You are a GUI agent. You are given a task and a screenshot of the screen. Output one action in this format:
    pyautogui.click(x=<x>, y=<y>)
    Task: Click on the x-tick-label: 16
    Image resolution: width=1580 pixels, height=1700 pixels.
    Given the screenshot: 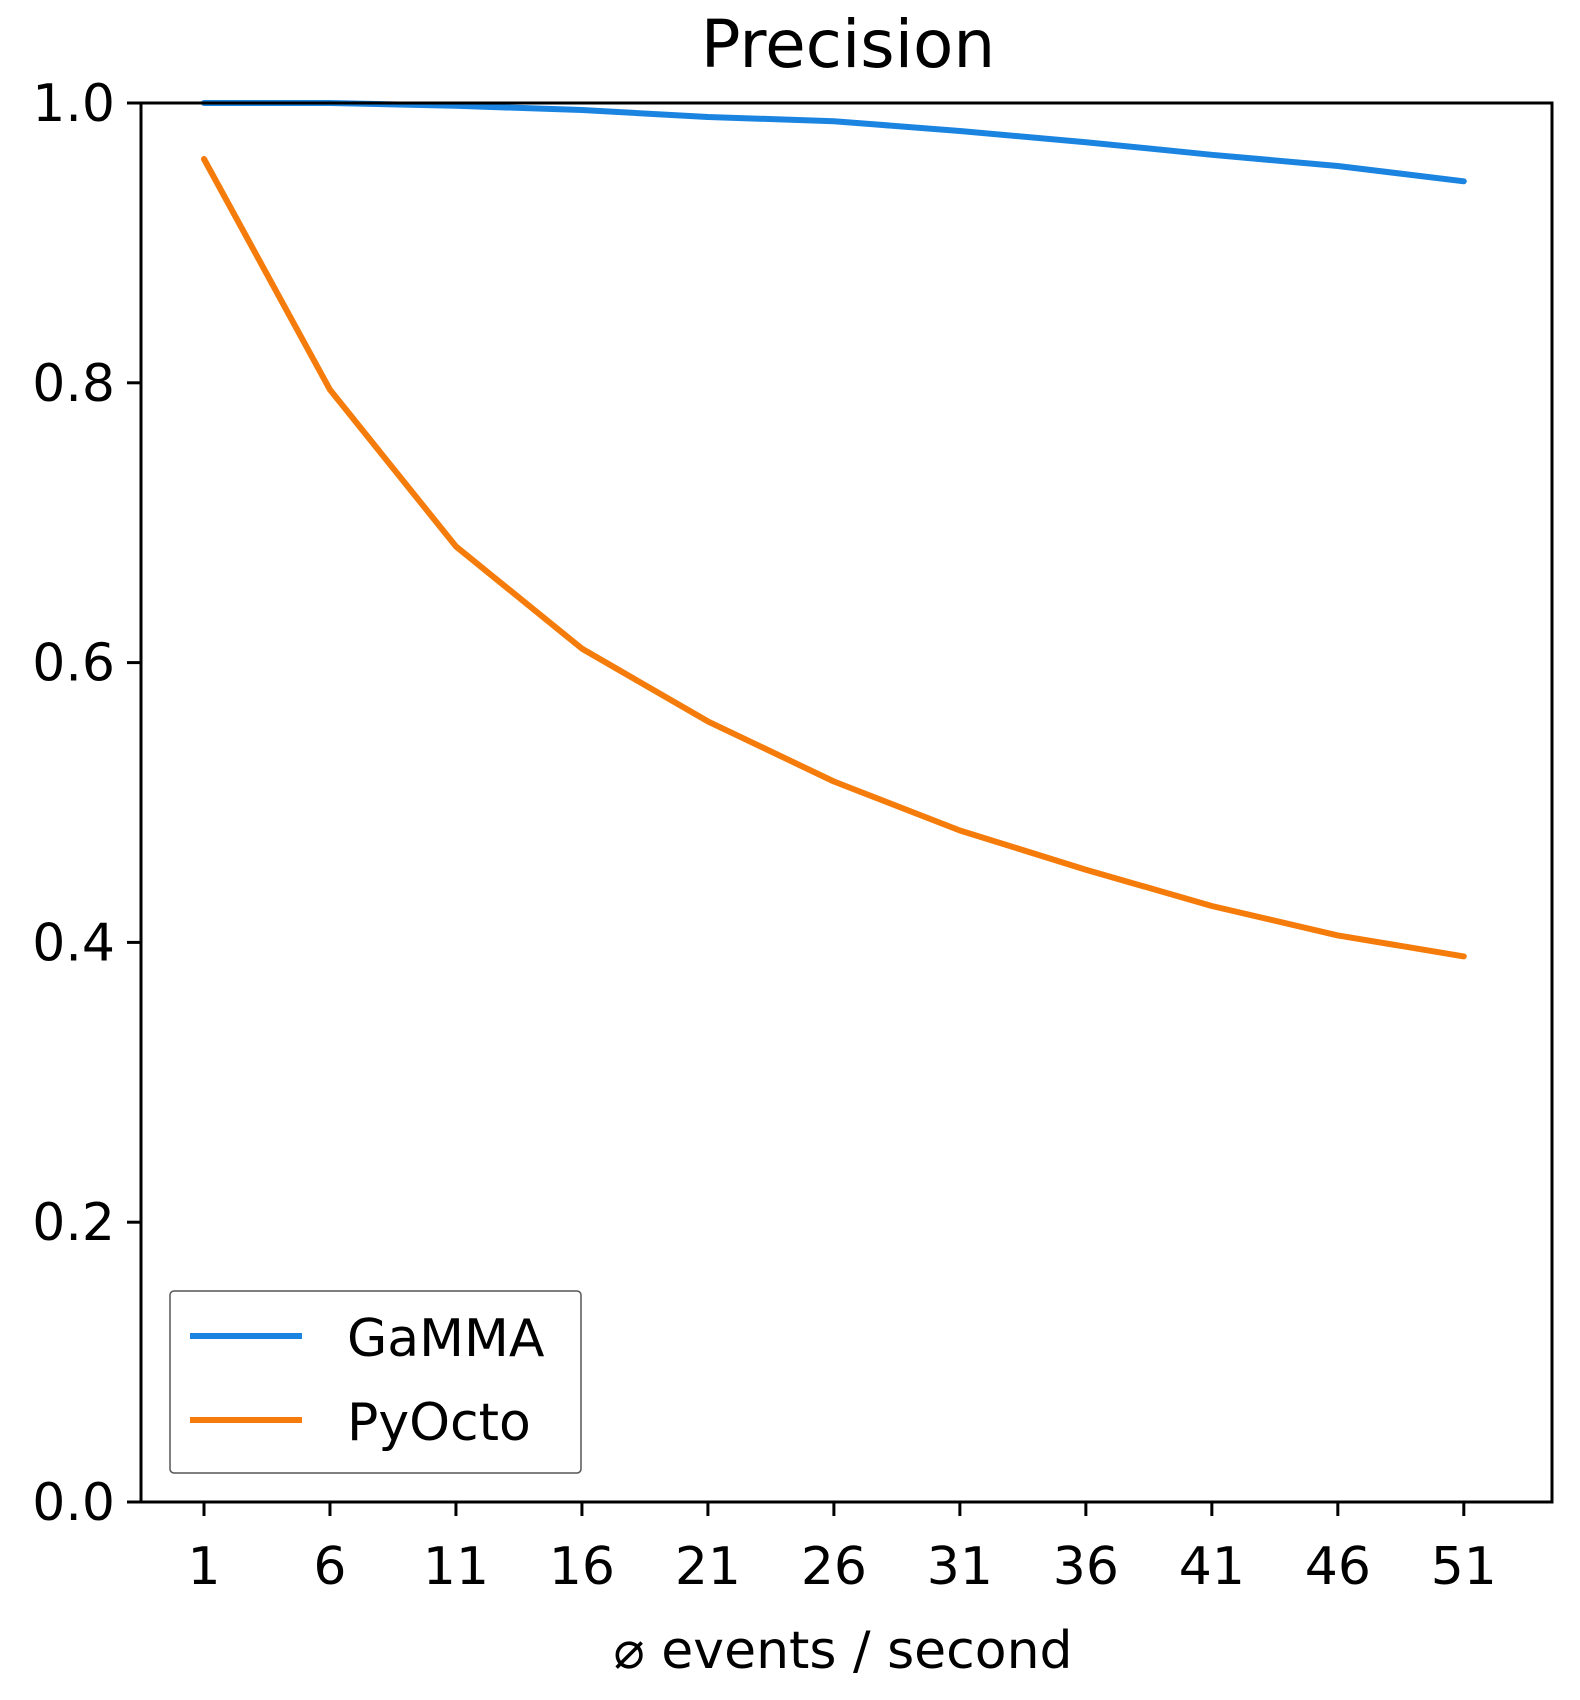 What is the action you would take?
    pyautogui.click(x=582, y=1567)
    